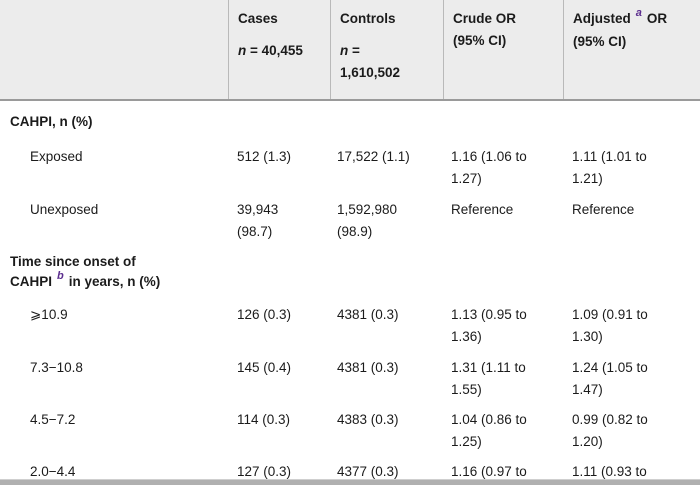  I want to click on row-label: ⩾10.9, so click(49, 314).